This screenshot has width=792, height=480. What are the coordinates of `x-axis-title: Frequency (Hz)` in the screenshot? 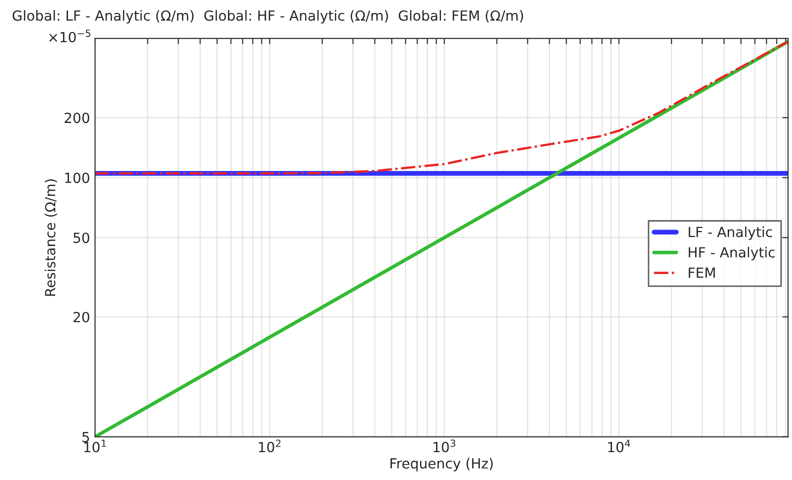 It's located at (441, 465).